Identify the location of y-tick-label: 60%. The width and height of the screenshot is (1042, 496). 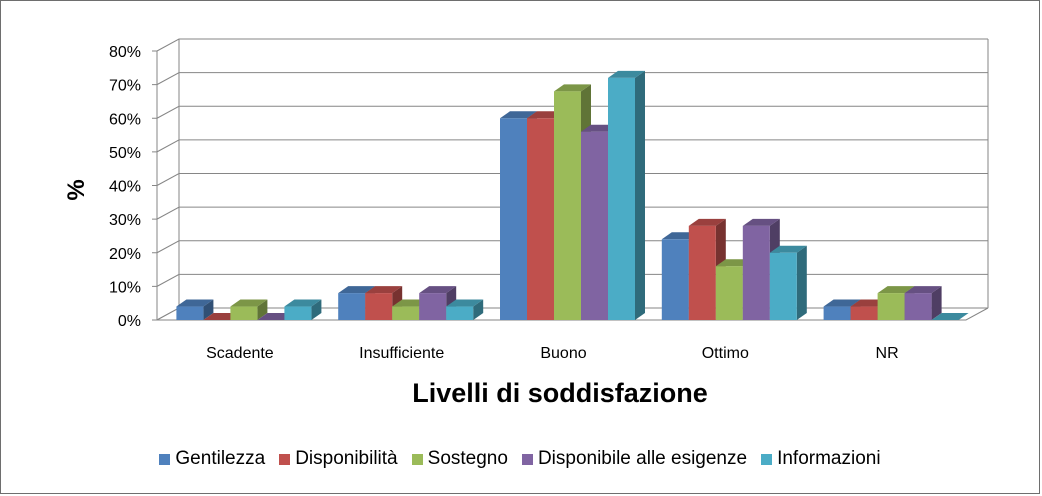
(125, 119).